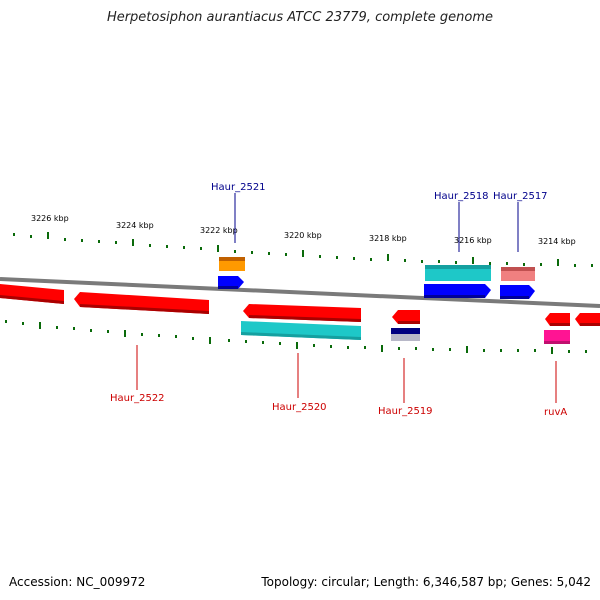  I want to click on feature-ruvb, so click(587, 319).